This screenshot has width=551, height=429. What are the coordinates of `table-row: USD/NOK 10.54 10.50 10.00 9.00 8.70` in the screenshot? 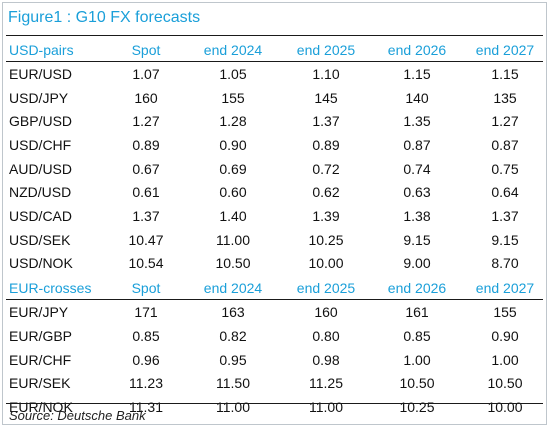 It's located at (274, 264).